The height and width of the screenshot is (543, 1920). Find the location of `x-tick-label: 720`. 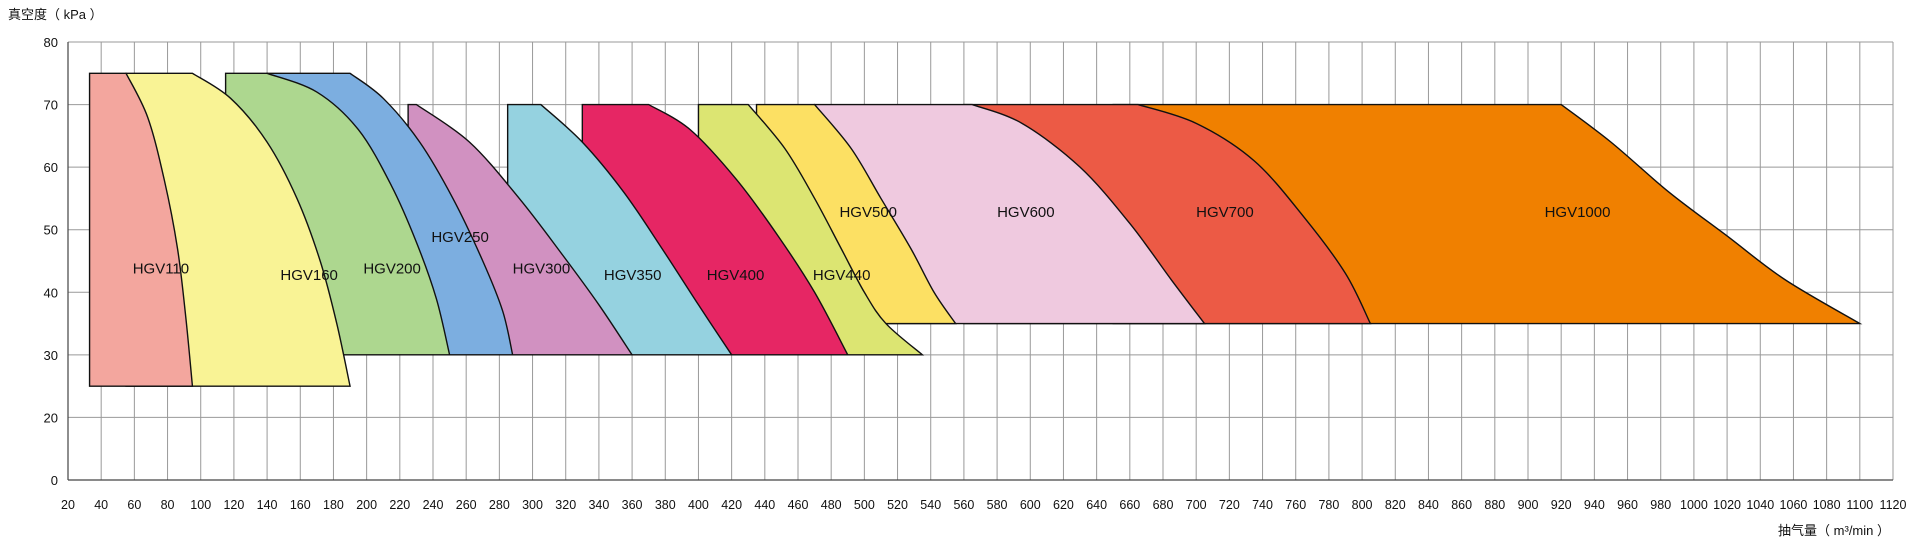

x-tick-label: 720 is located at coordinates (1229, 505).